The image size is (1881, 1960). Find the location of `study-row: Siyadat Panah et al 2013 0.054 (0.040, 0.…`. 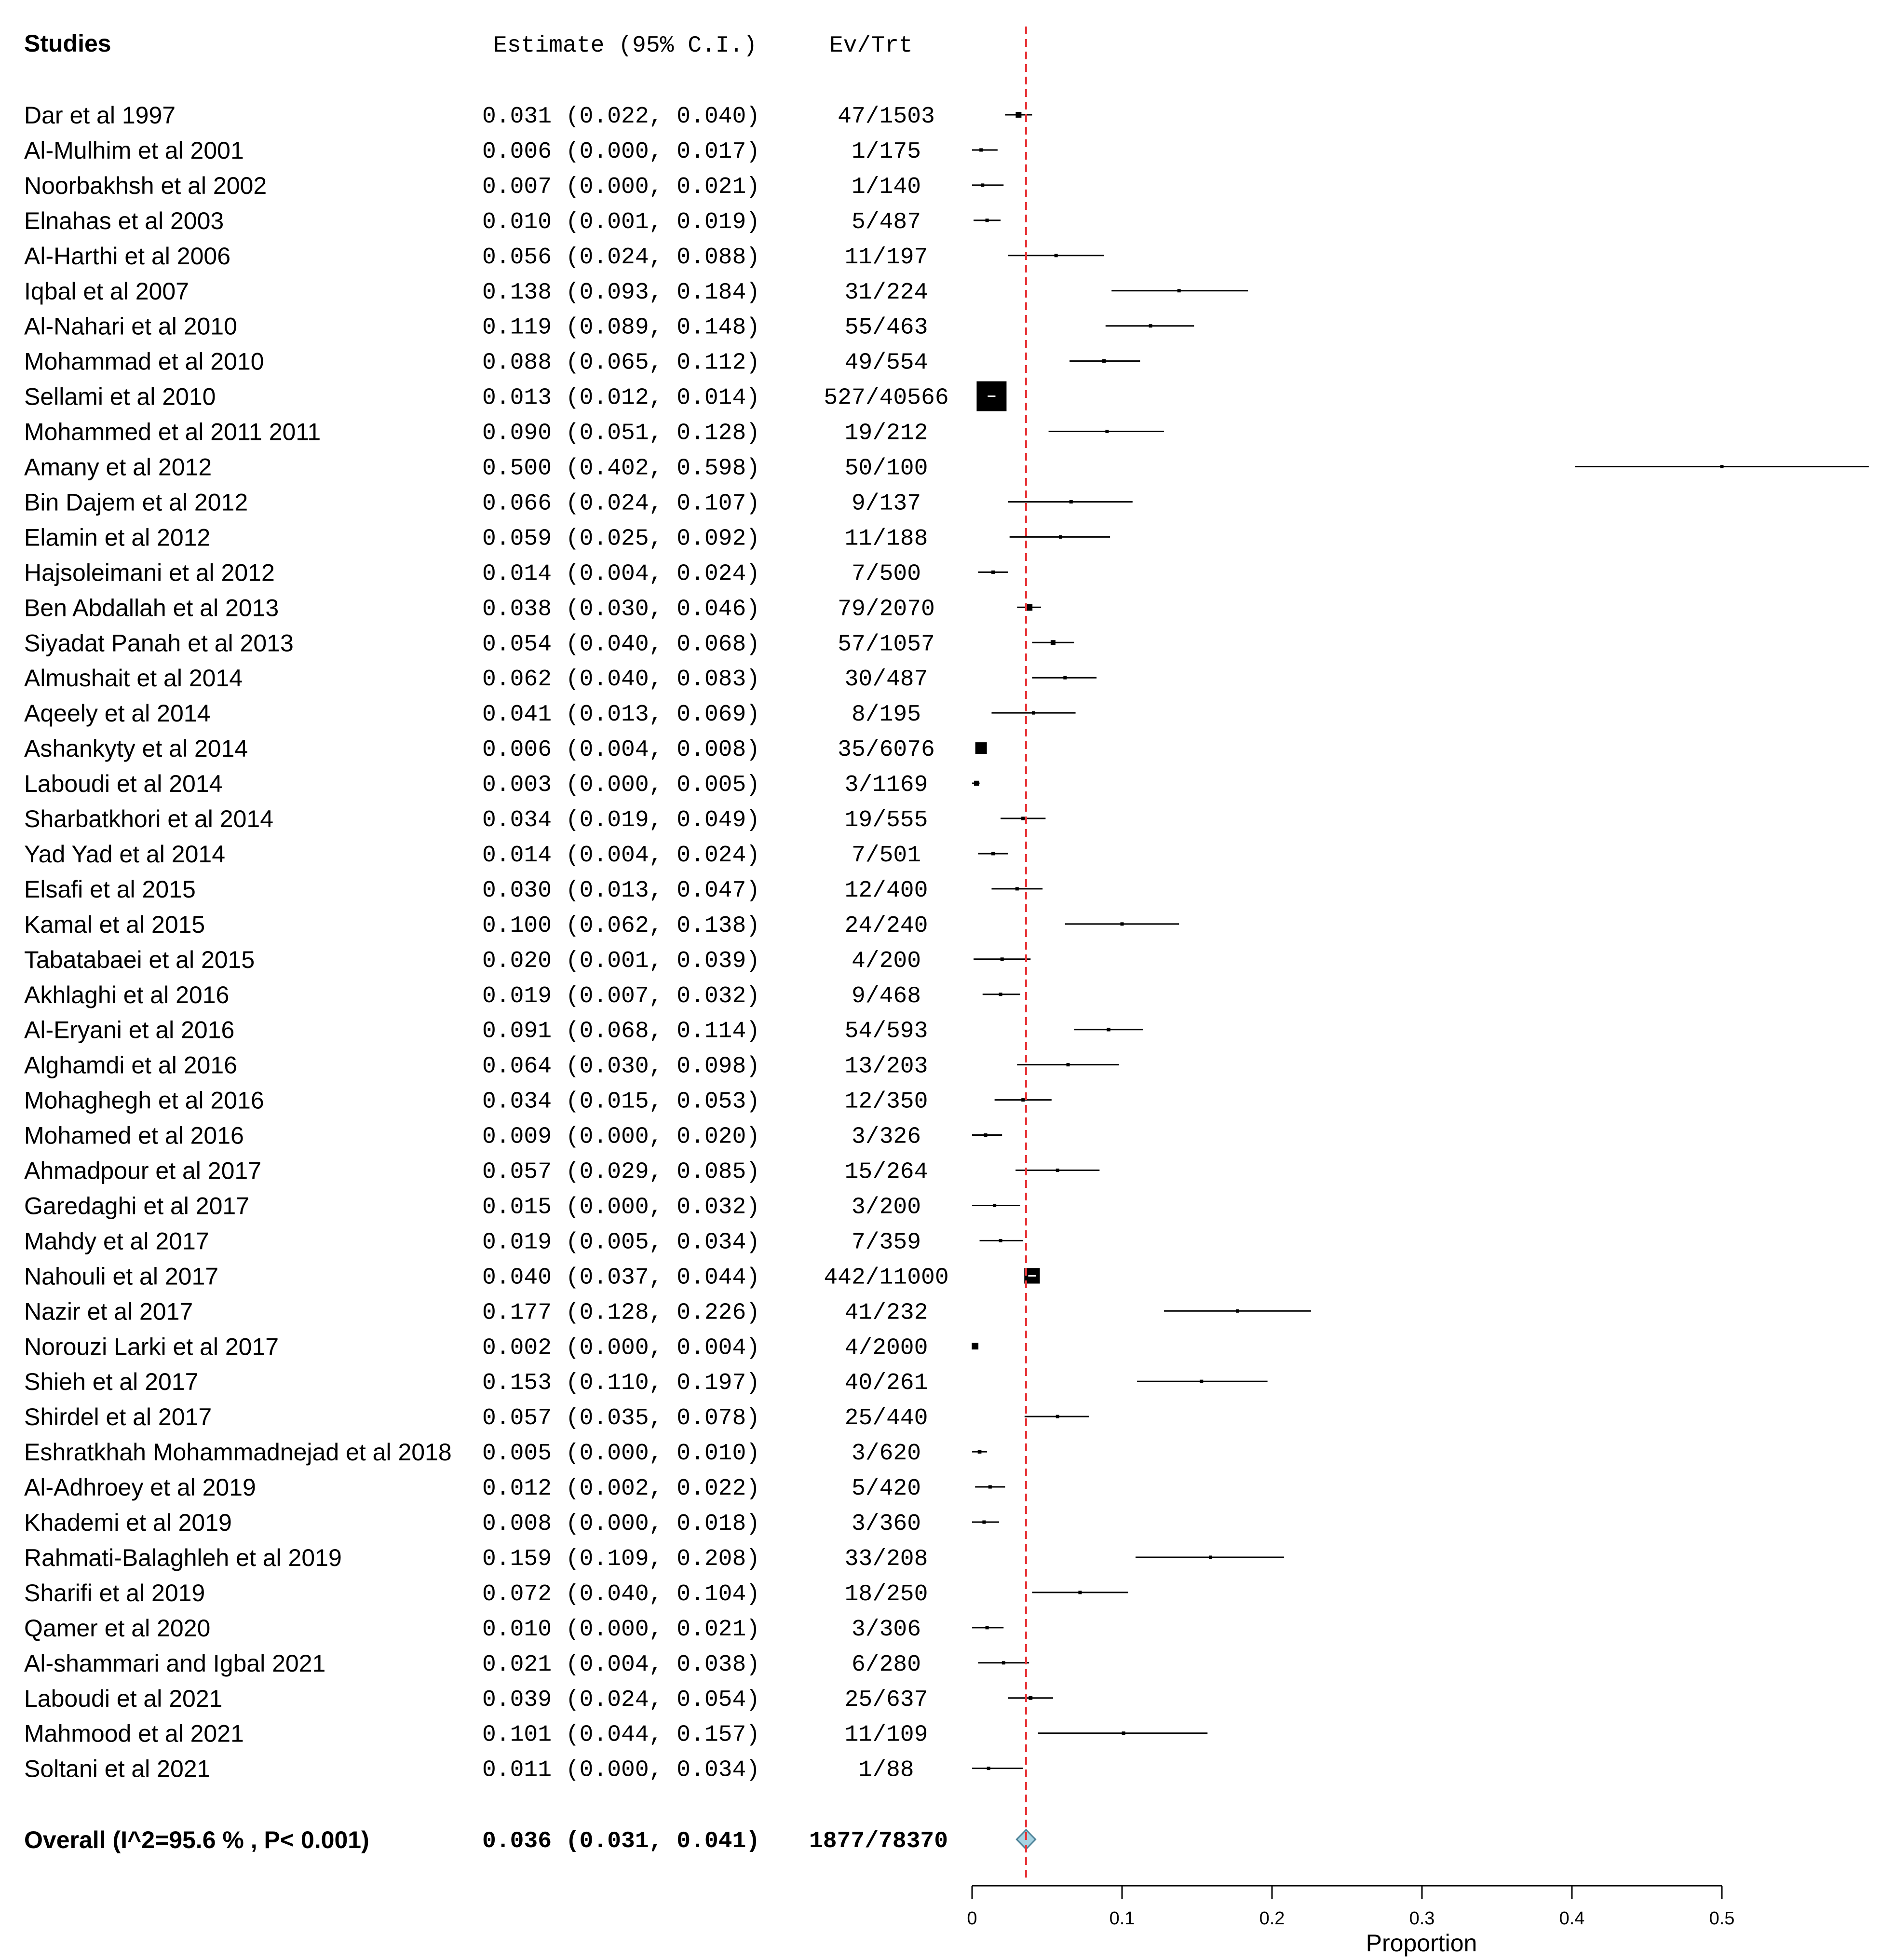

study-row: Siyadat Panah et al 2013 0.054 (0.040, 0.… is located at coordinates (479, 643).